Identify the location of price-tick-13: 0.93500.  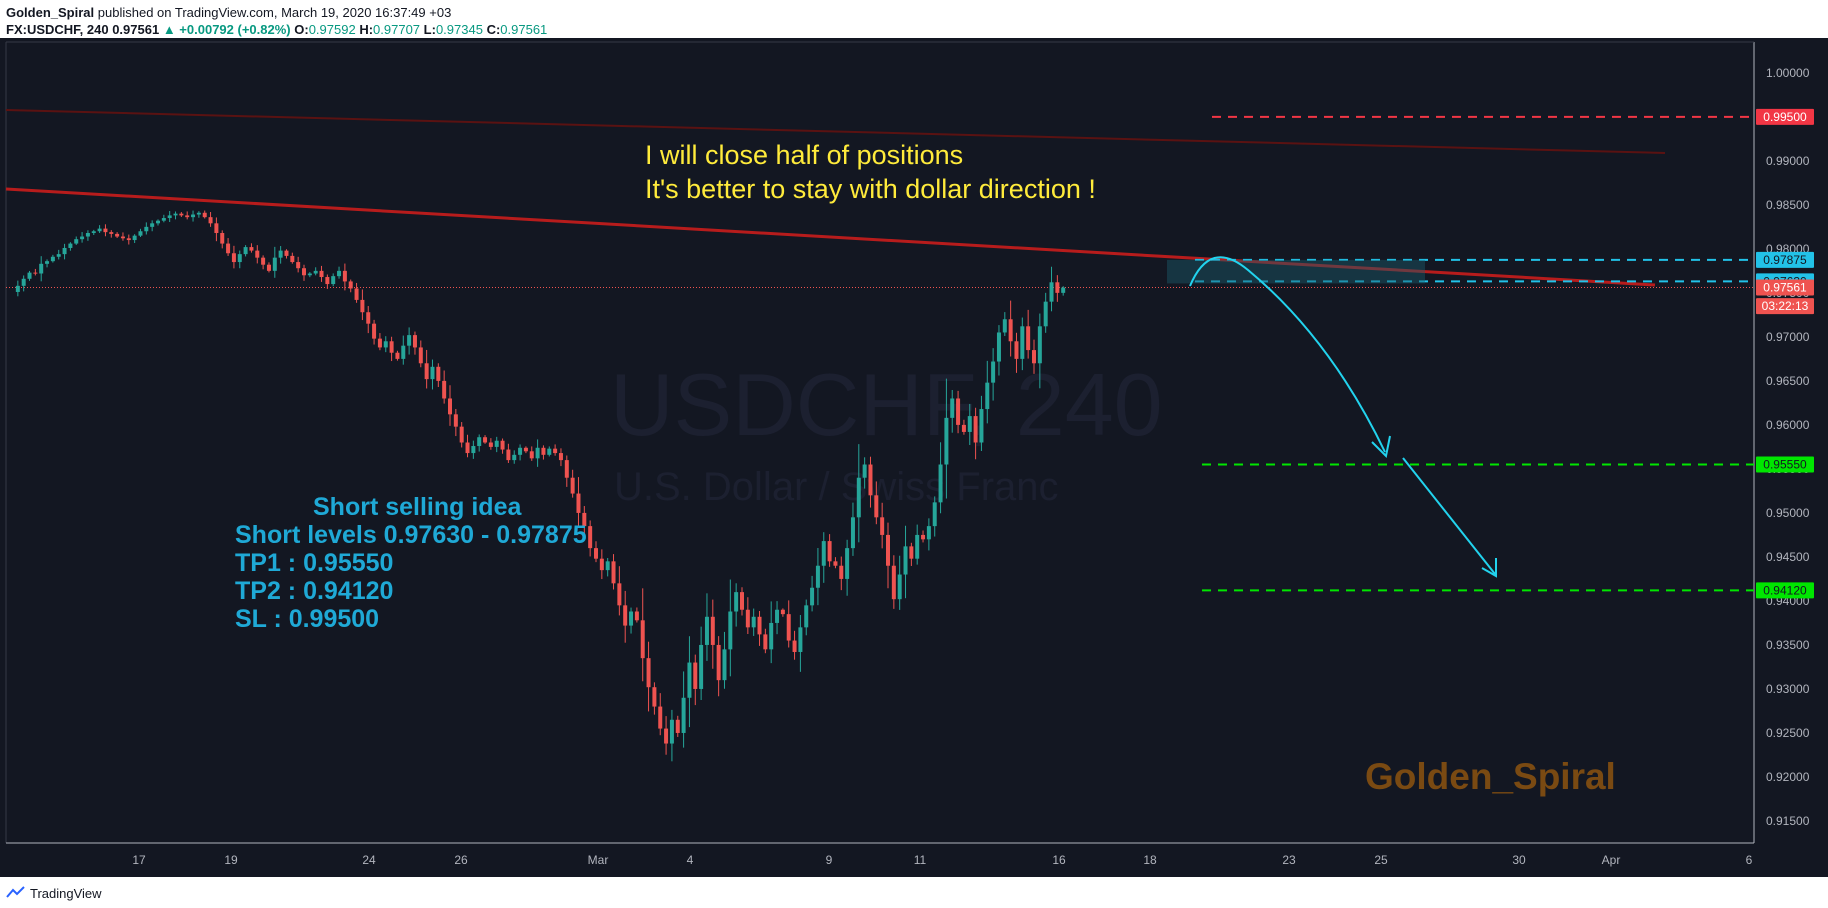
(1788, 645).